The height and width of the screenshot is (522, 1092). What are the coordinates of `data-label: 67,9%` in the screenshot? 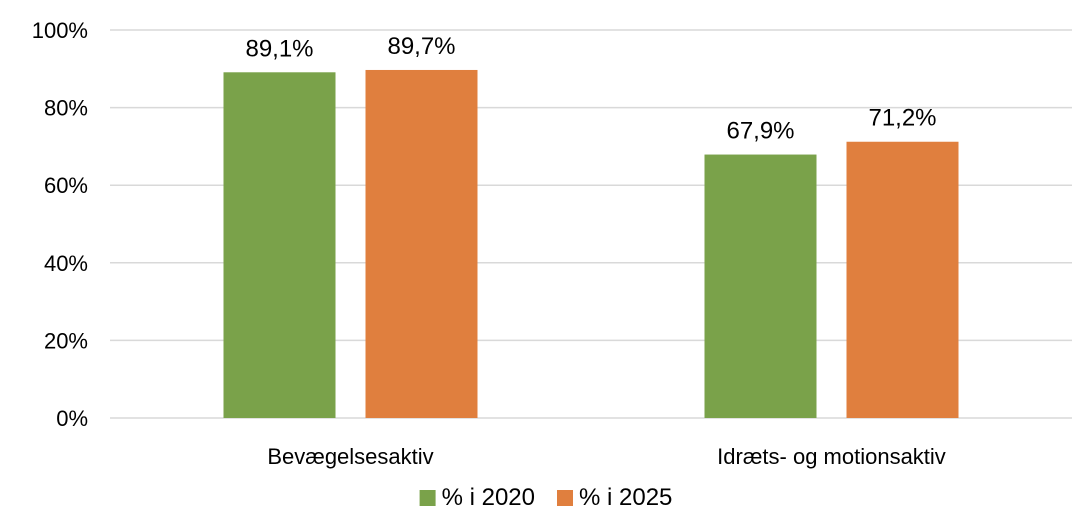 It's located at (760, 131).